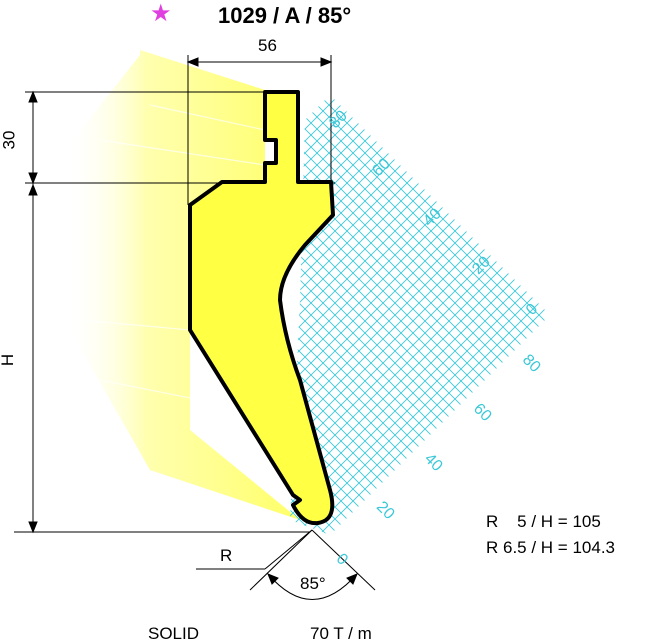  What do you see at coordinates (550, 547) in the screenshot?
I see `spec-line-2: R 6.5 / H = 104.3` at bounding box center [550, 547].